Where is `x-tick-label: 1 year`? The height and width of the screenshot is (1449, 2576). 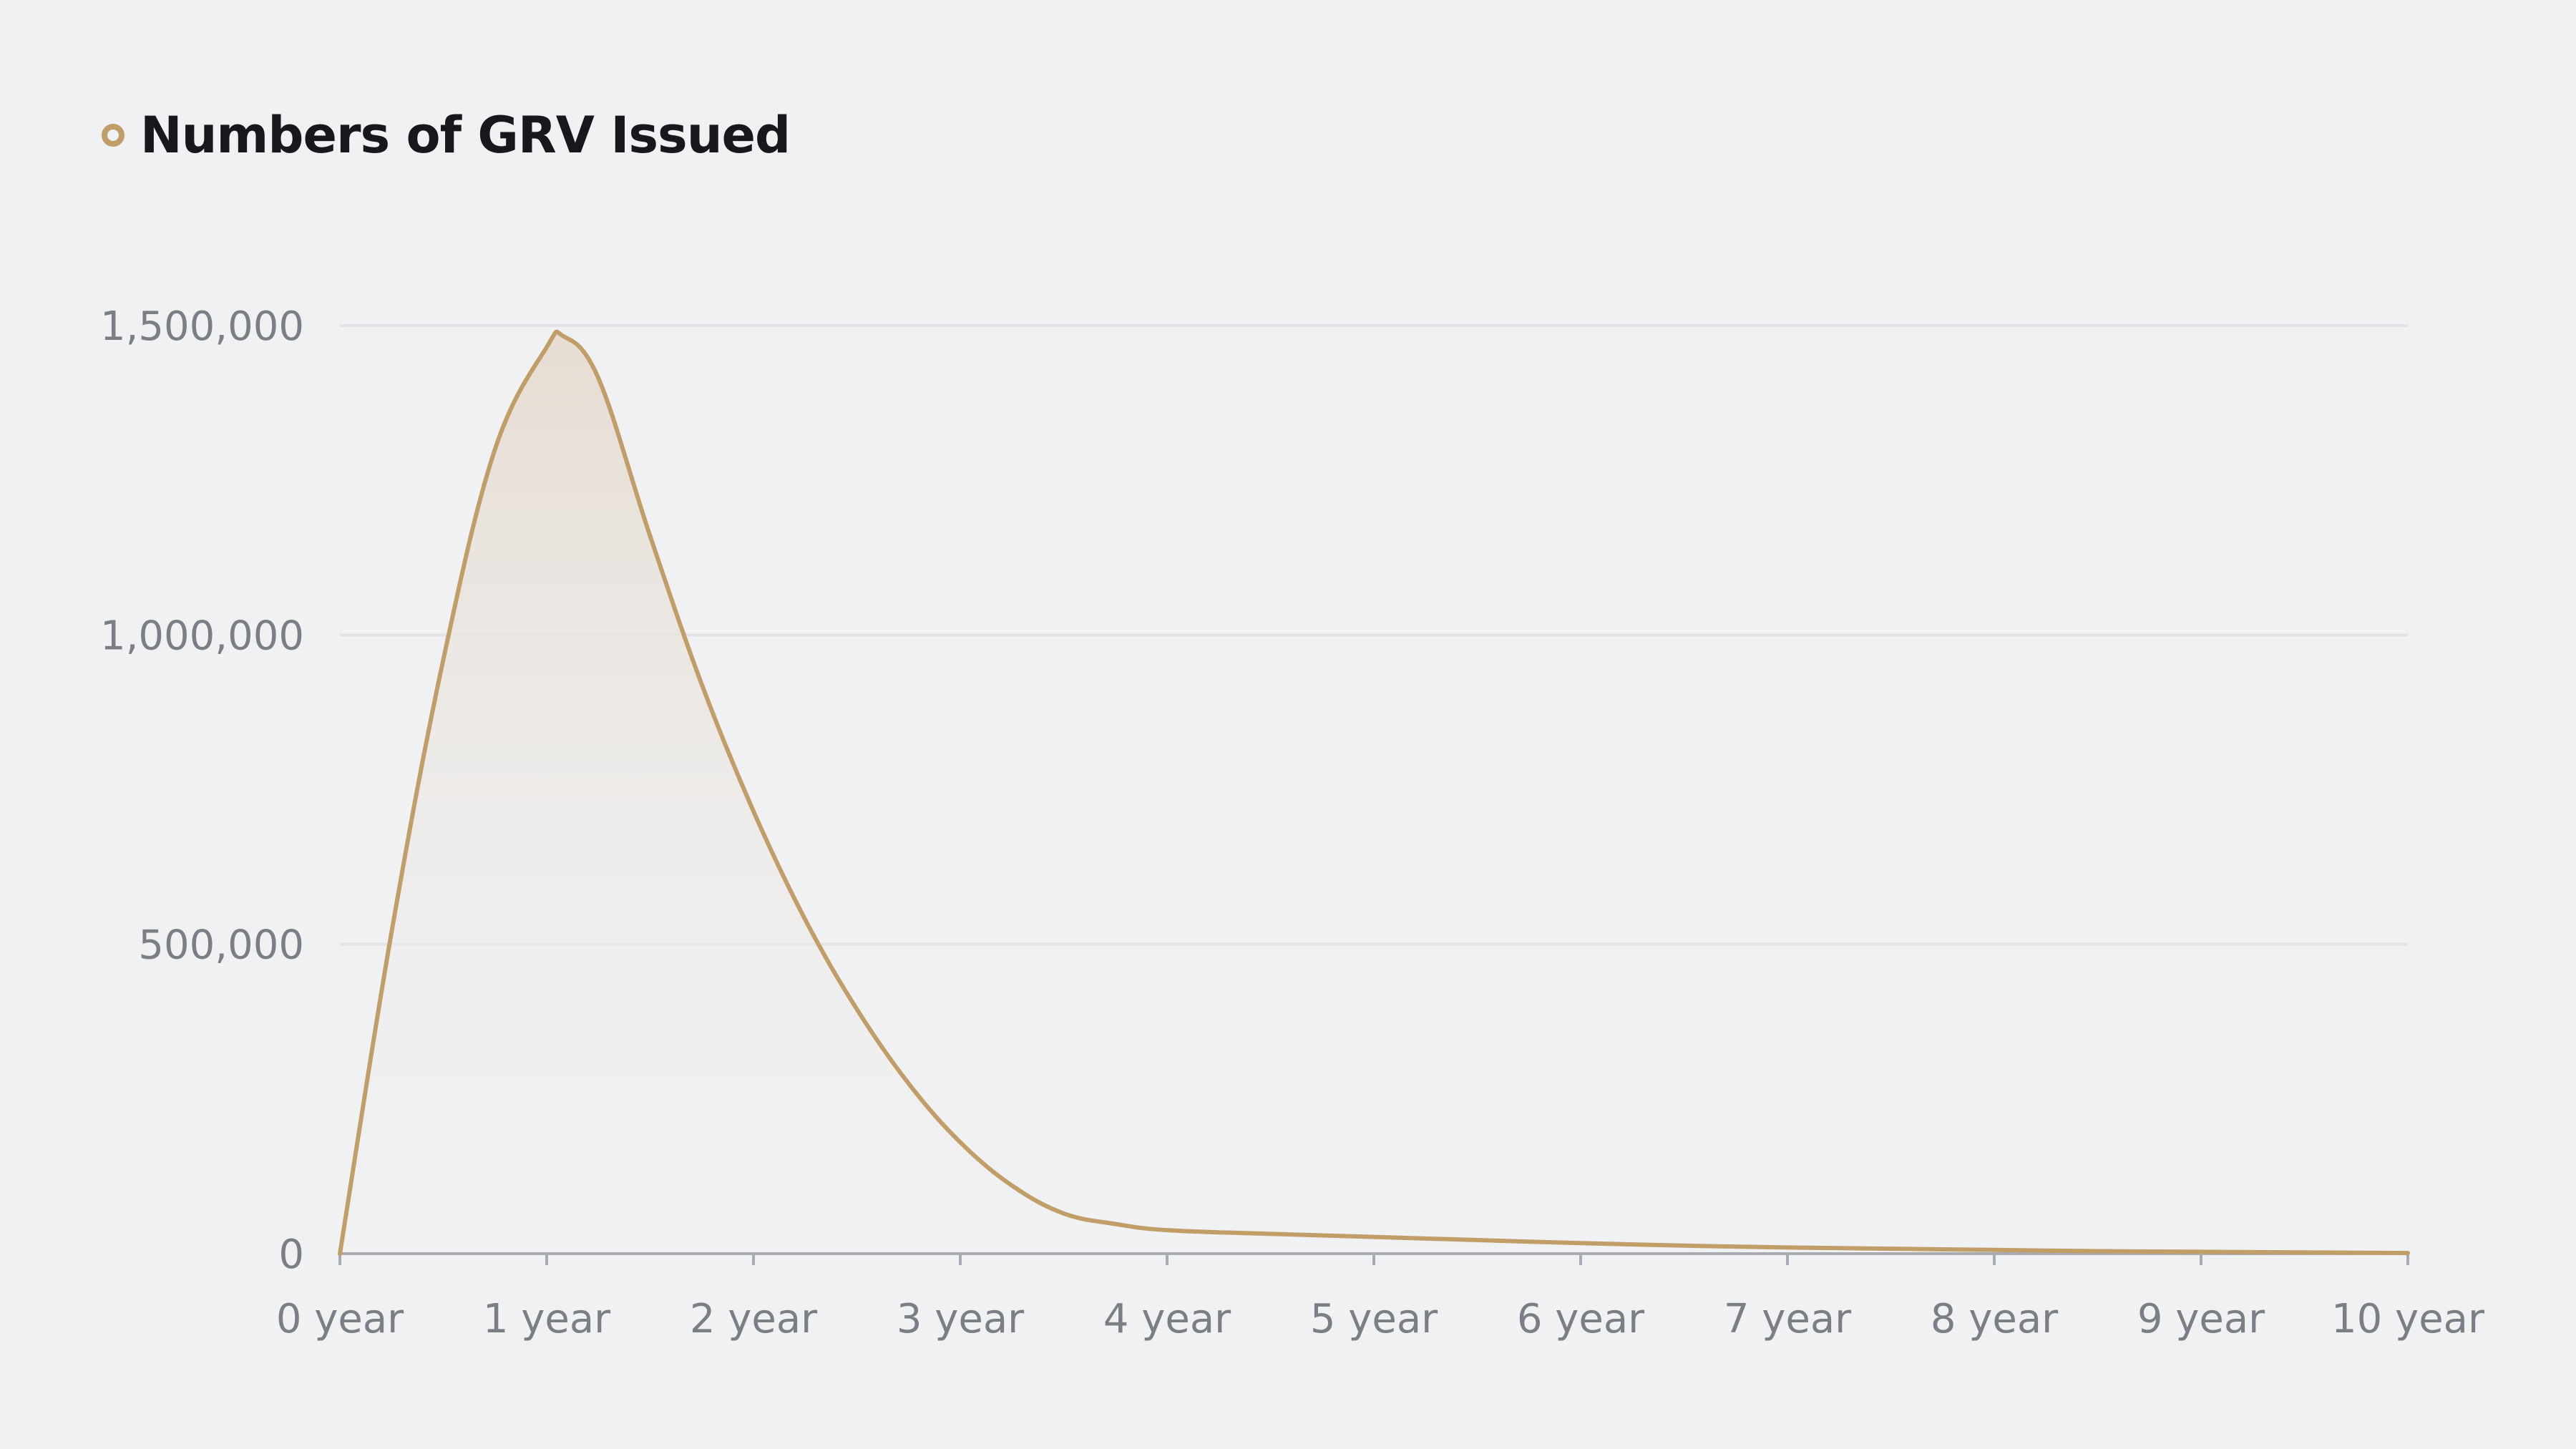 x-tick-label: 1 year is located at coordinates (547, 1319).